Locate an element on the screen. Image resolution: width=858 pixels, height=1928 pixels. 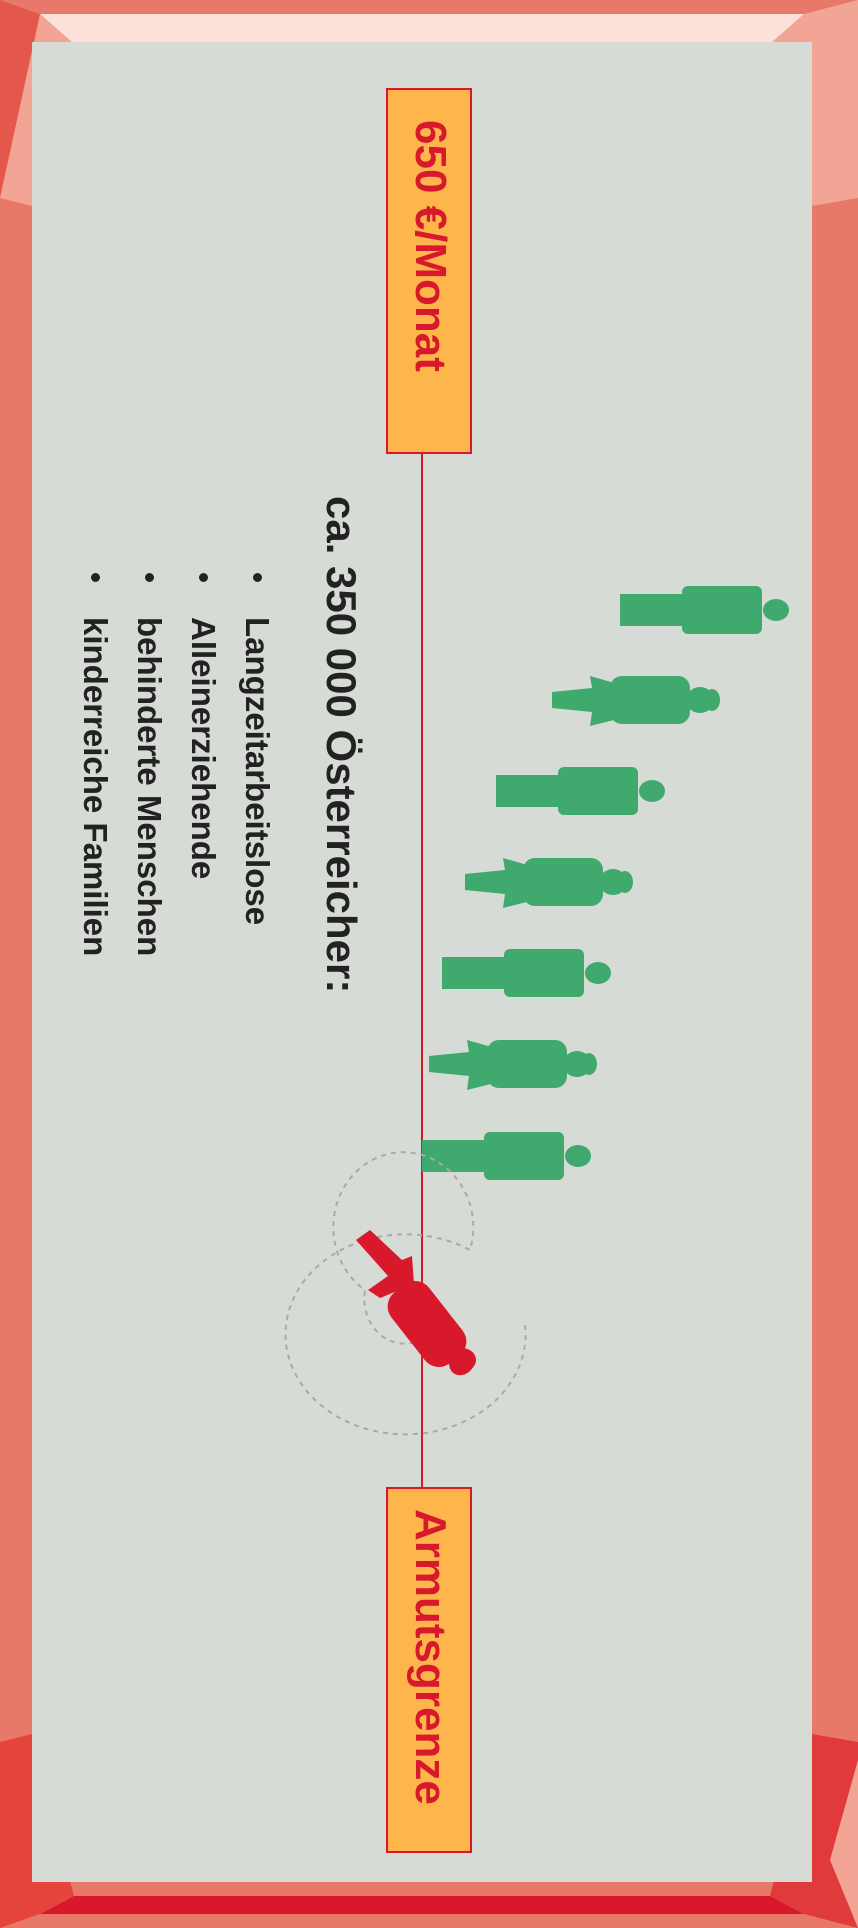
falling-person-icon is located at coordinates (405, 1293).